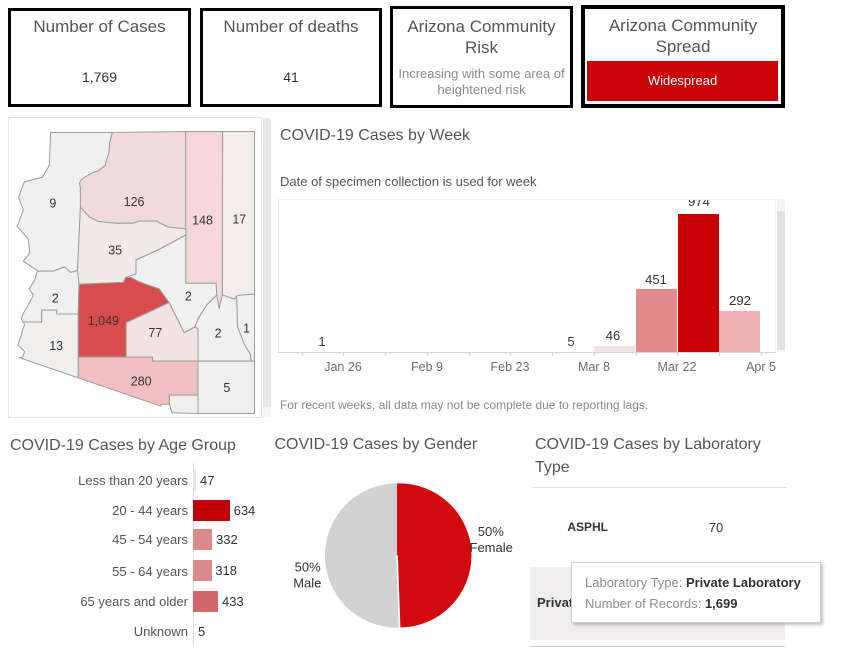  I want to click on svg-text: 77, so click(155, 333).